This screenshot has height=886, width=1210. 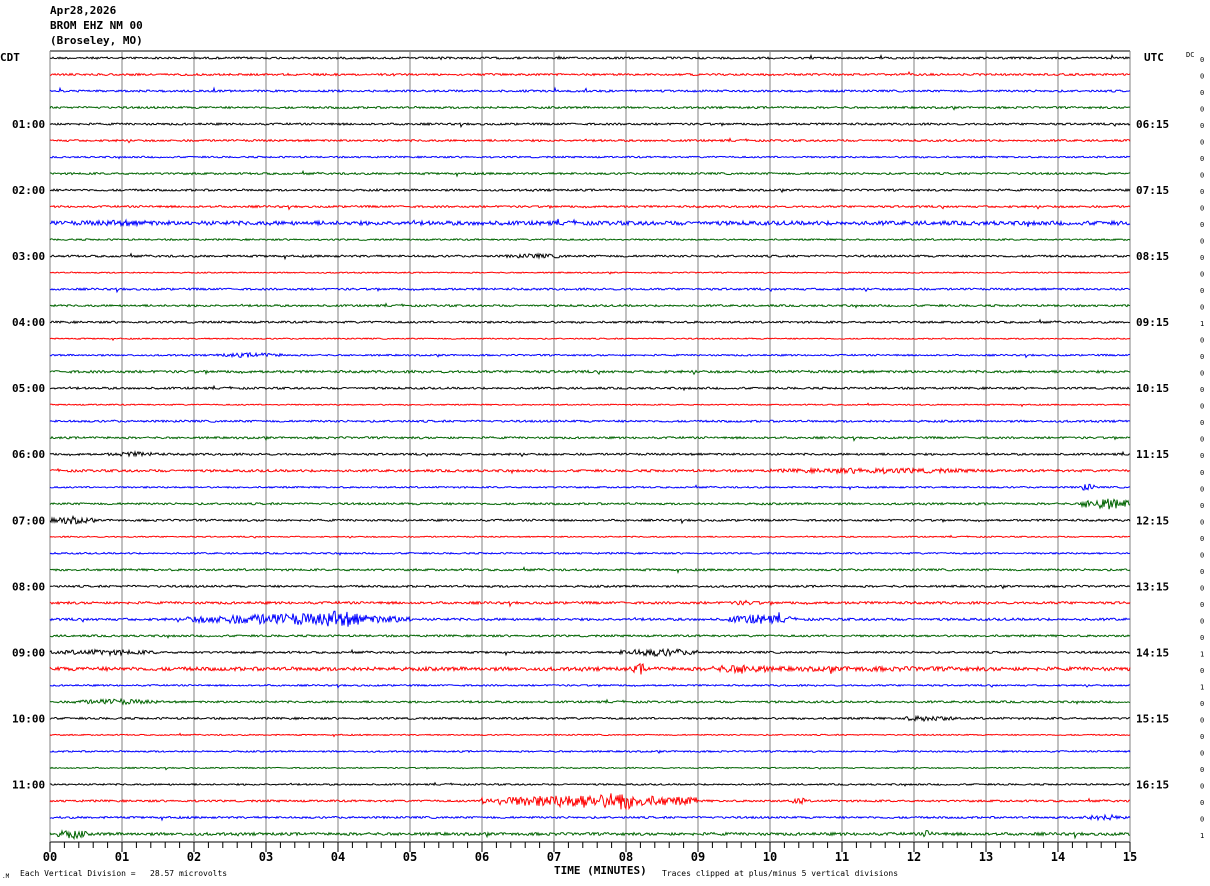 I want to click on right-hour-label: 09:15, so click(x=1152, y=322).